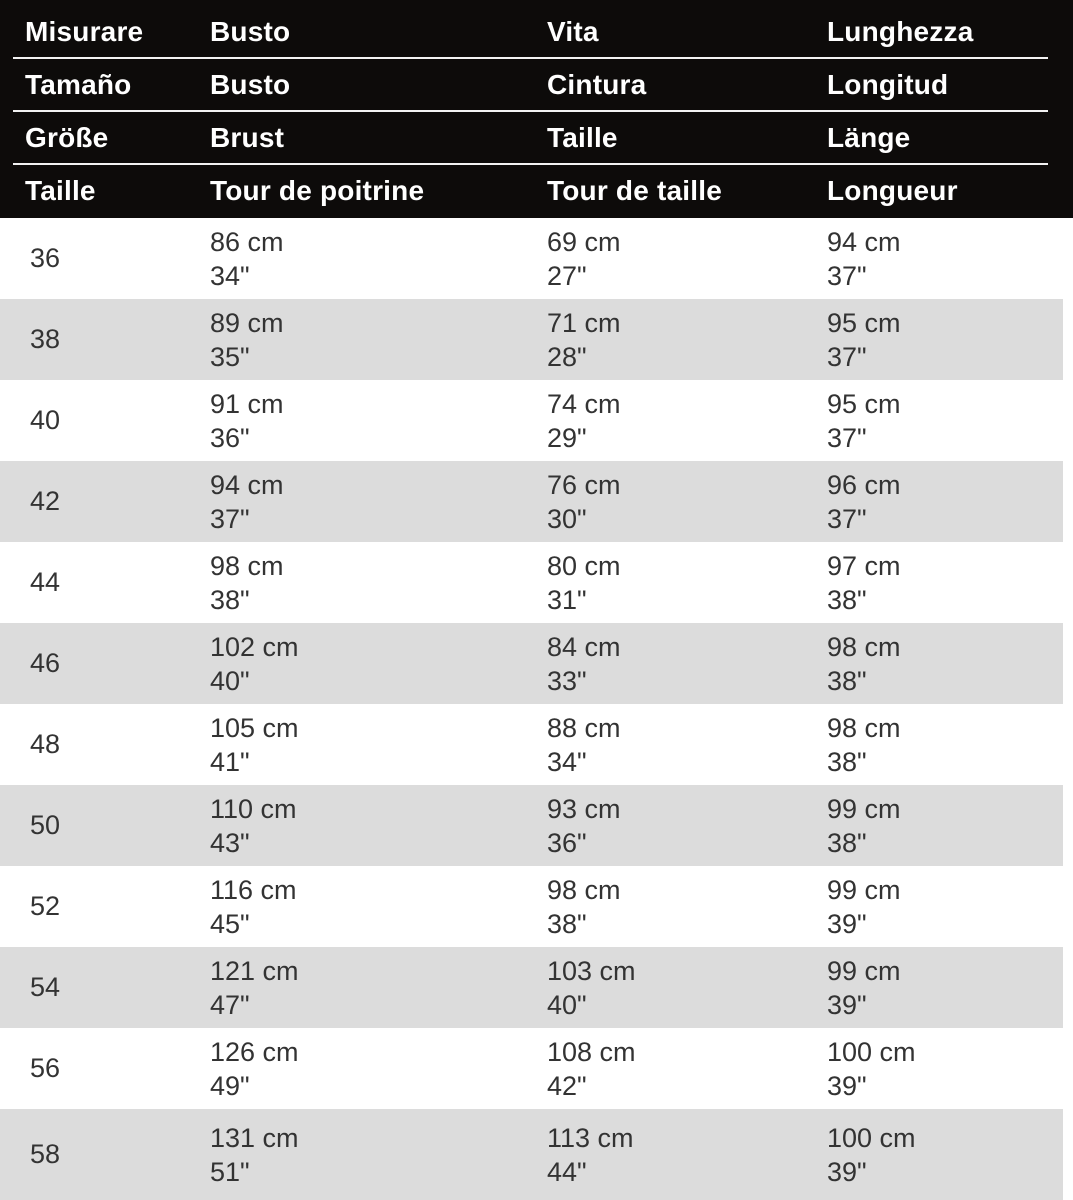 Image resolution: width=1073 pixels, height=1200 pixels. I want to click on waist-value: 93 cm 36", so click(680, 826).